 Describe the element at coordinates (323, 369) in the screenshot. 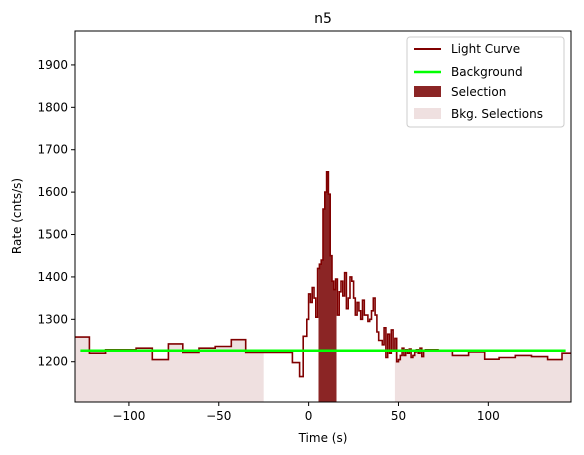

I see `bkg-selection-fills` at that location.